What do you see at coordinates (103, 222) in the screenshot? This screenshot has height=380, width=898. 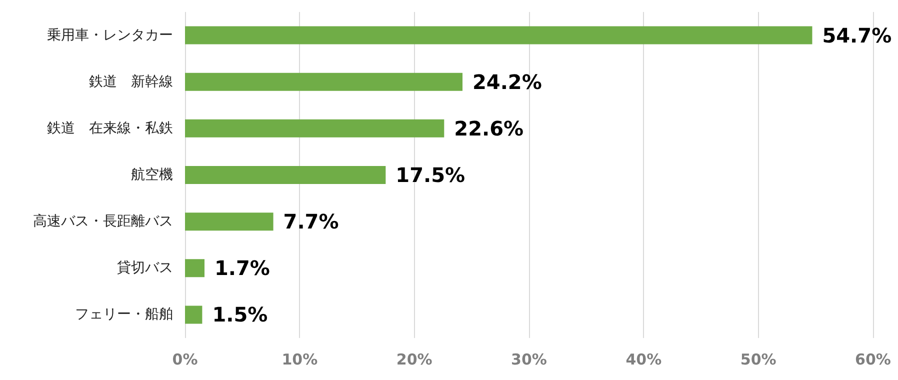 I see `y-tick-label: 高速バス・長距離バス` at bounding box center [103, 222].